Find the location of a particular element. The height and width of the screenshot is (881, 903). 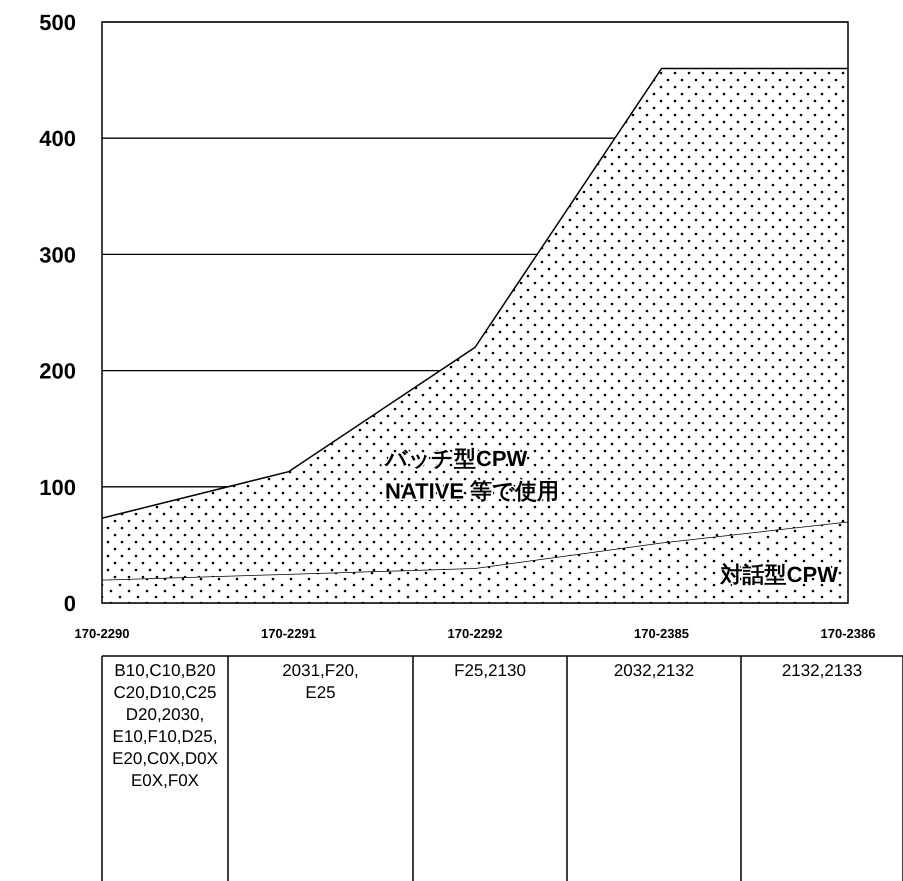

annotation: NATIVE 等で使用 is located at coordinates (472, 491).